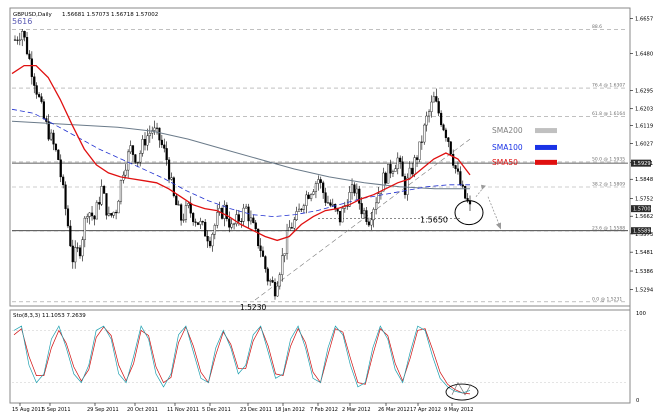 This screenshot has width=664, height=418. What do you see at coordinates (644, 145) in the screenshot?
I see `y-tick-label: 1.6027` at bounding box center [644, 145].